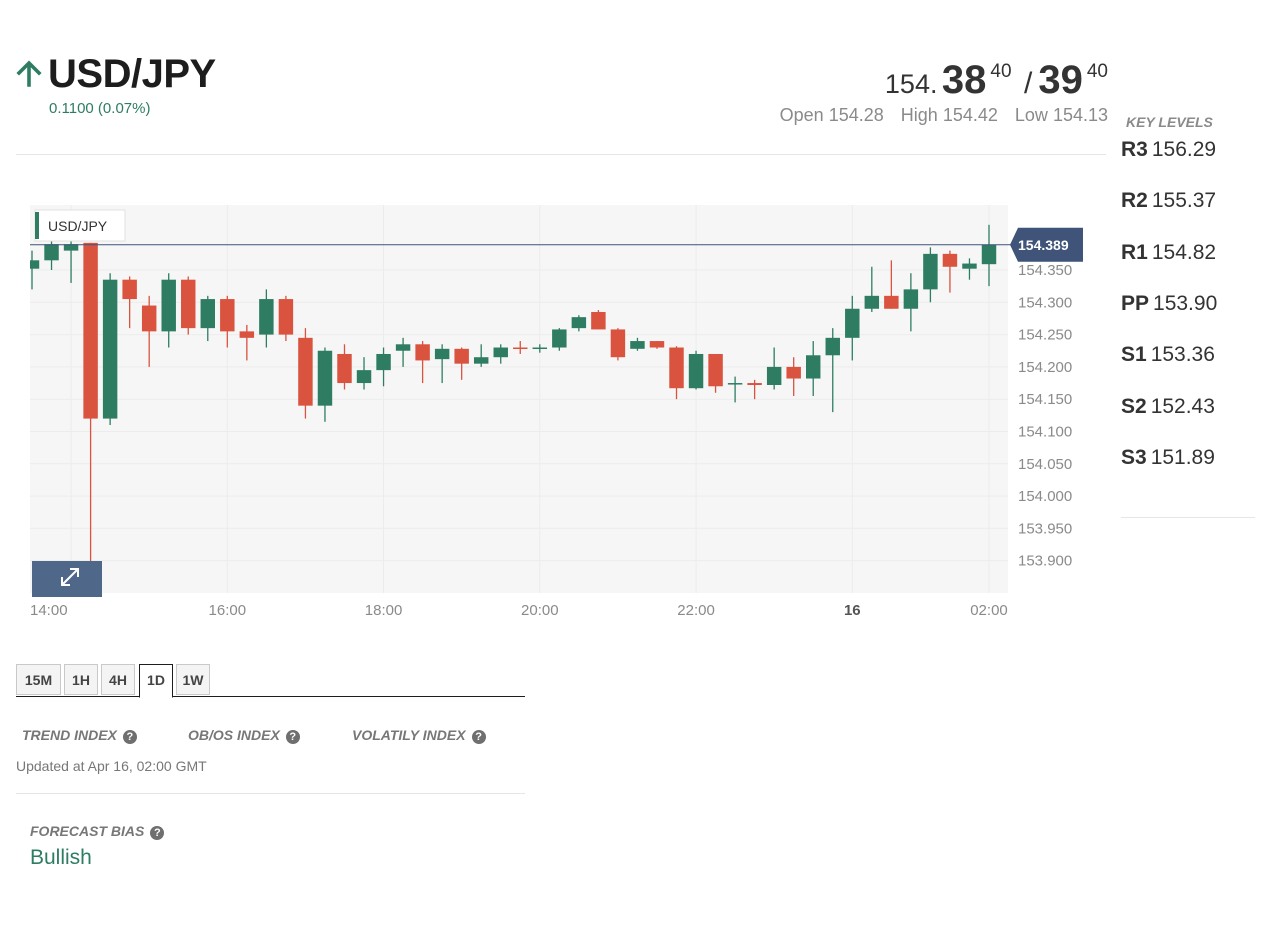  Describe the element at coordinates (1045, 302) in the screenshot. I see `y-tick-label: 154.300` at that location.